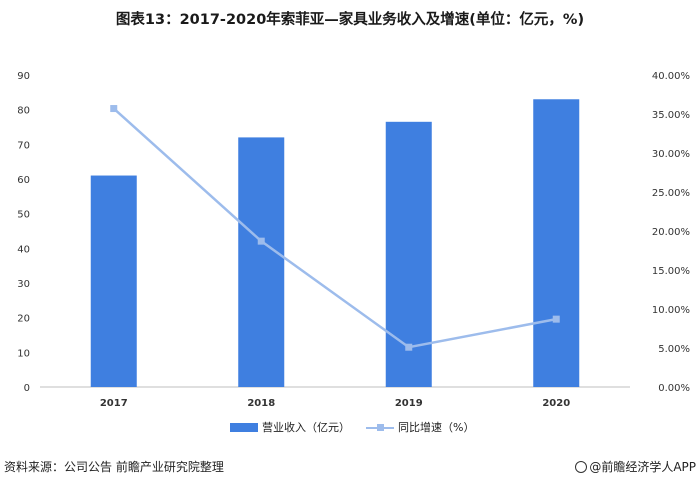 The height and width of the screenshot is (483, 700). What do you see at coordinates (23, 111) in the screenshot?
I see `left-tick-label: 80` at bounding box center [23, 111].